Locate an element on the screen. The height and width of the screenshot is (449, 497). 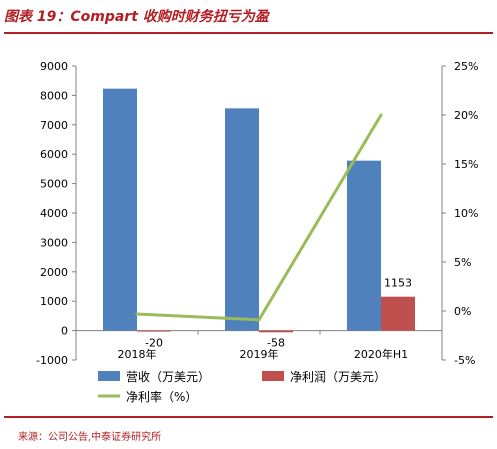
left-axis-tick-label: 7000 is located at coordinates (54, 125).